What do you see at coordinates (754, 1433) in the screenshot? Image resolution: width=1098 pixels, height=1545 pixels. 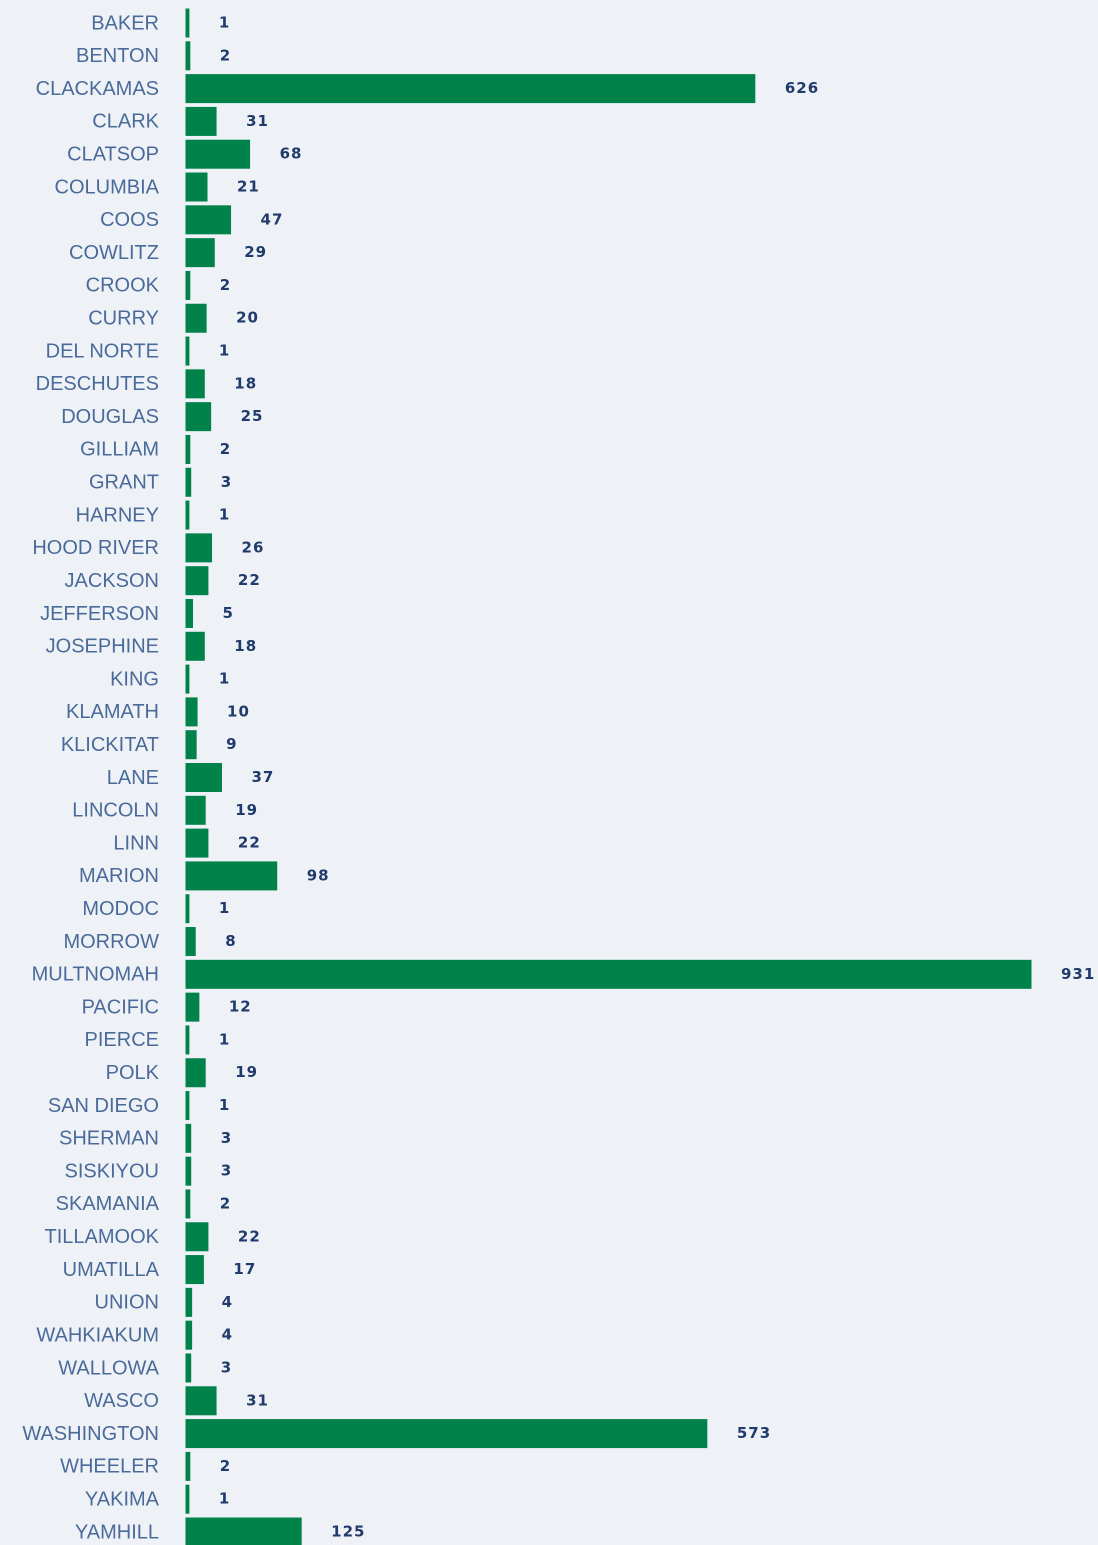 I see `value-label: 573` at bounding box center [754, 1433].